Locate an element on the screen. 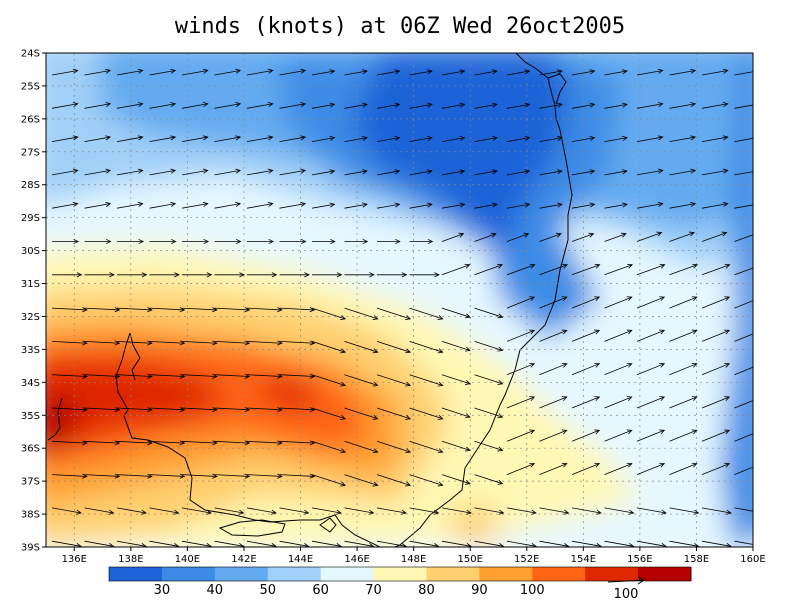 This screenshot has height=600, width=800. lon-tick-label: 142E is located at coordinates (243, 559).